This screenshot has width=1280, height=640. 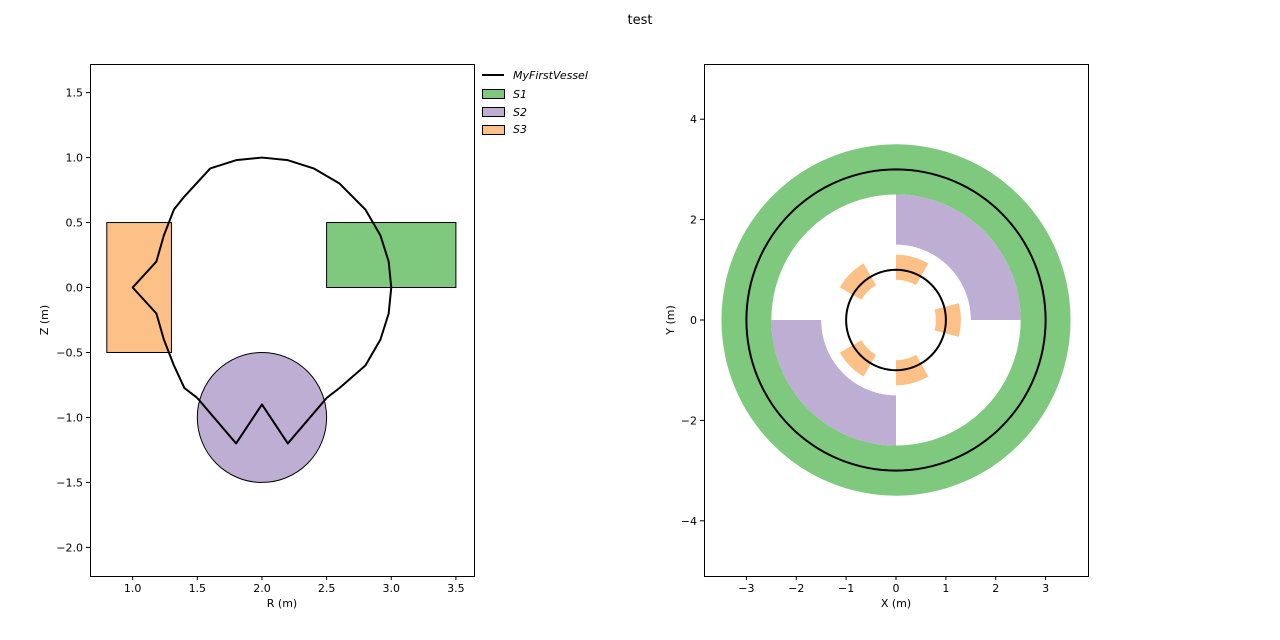 I want to click on toroidal-y-ticks: 4 2 0 −2 −4, so click(x=692, y=320).